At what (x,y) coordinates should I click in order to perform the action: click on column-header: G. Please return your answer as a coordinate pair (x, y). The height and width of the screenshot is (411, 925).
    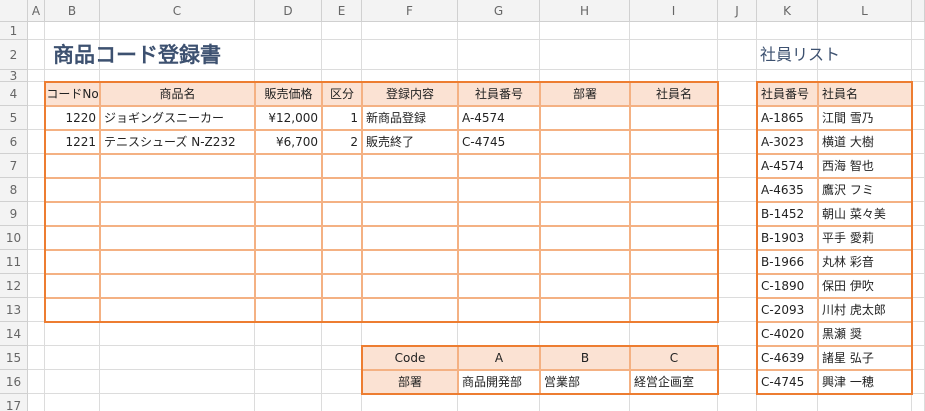
    Looking at the image, I should click on (499, 11).